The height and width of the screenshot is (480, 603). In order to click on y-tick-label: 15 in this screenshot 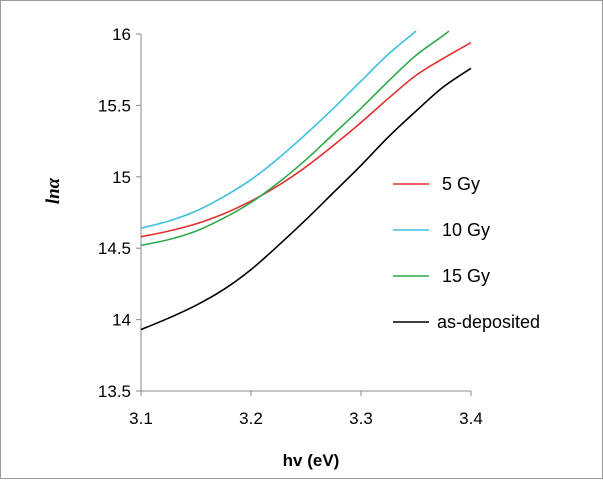, I will do `click(121, 177)`.